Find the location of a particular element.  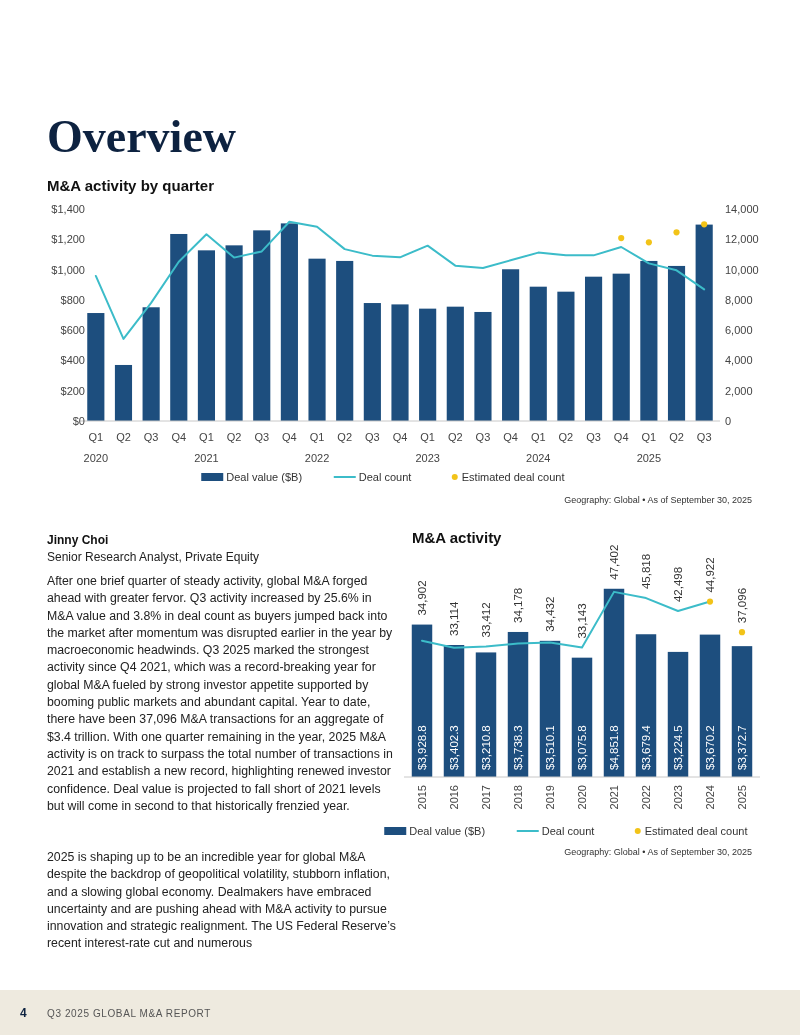

text: After one brief quarter of steady activity, global M&A forged ahead with greater fervor. Q3 activity increased by 25.6% in M&A value and 3.8% in deal count as buyers jumped back into the market after momentum was disrupted earlier in the year by macroeconomic headwinds. Q3 2025 marked the strongest activity since Q4 2021, which was a record-breaking year for global M&A fueled by strong investor appetite supported by booming public markets and abundant capital. Year to date, there have been 37,096 M&A transactions for an aggregate of $3.4 trillion. With one quarter remaining in the year, 2025 M&A activity is on track to surpass the total number of transactions in 2021 and establish a new record, highlighting renewed investor confidence. Deal value is projected to fall short of 2021 levels but will come in second to that historically frenzied year. is located at coordinates (220, 693).